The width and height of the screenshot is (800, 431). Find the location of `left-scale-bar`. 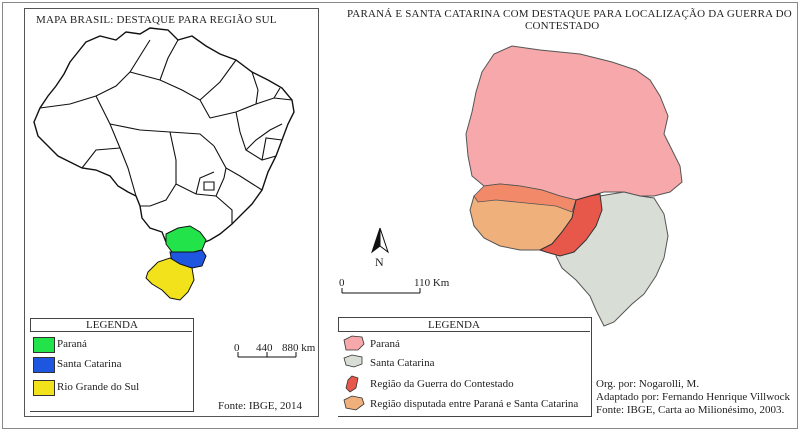

left-scale-bar is located at coordinates (267, 355).